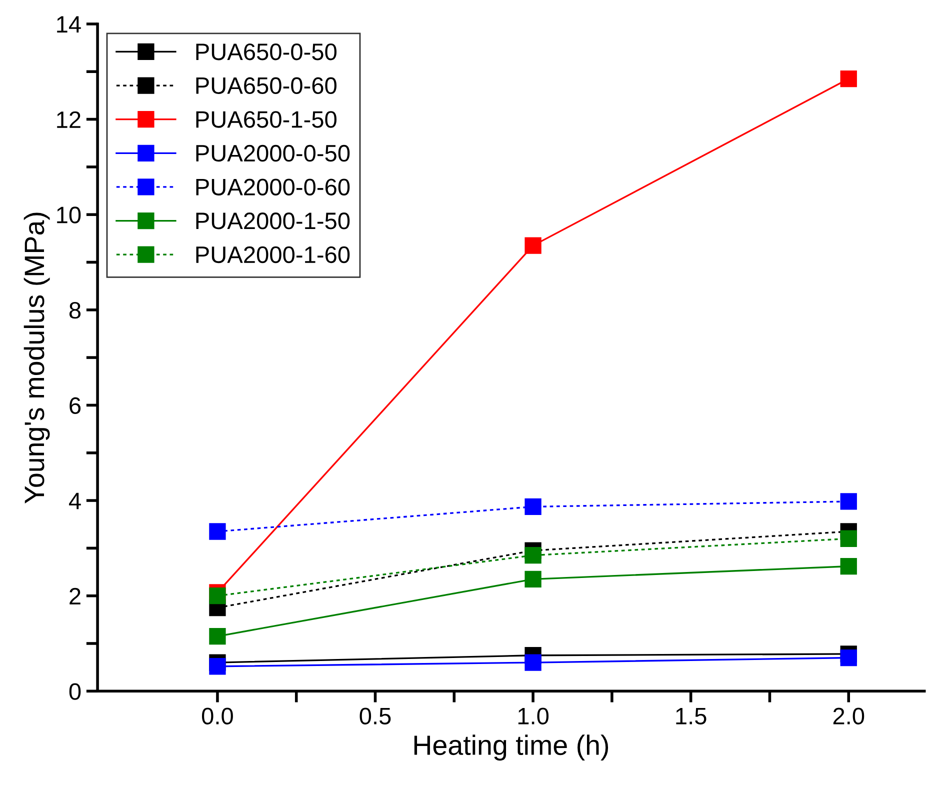 The height and width of the screenshot is (799, 929). I want to click on x-axis-title: Heating time (h), so click(511, 747).